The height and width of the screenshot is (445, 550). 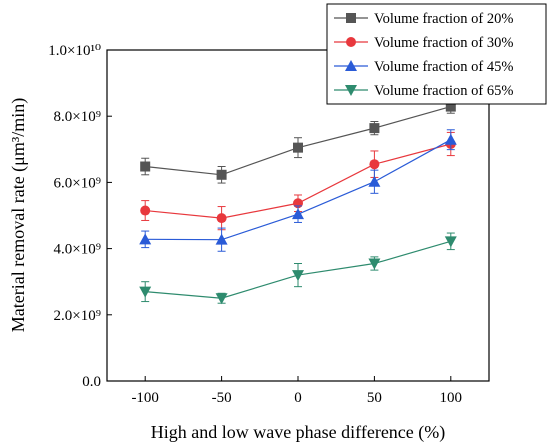 What do you see at coordinates (77, 316) in the screenshot?
I see `y-tick-label: 2.0×10⁹` at bounding box center [77, 316].